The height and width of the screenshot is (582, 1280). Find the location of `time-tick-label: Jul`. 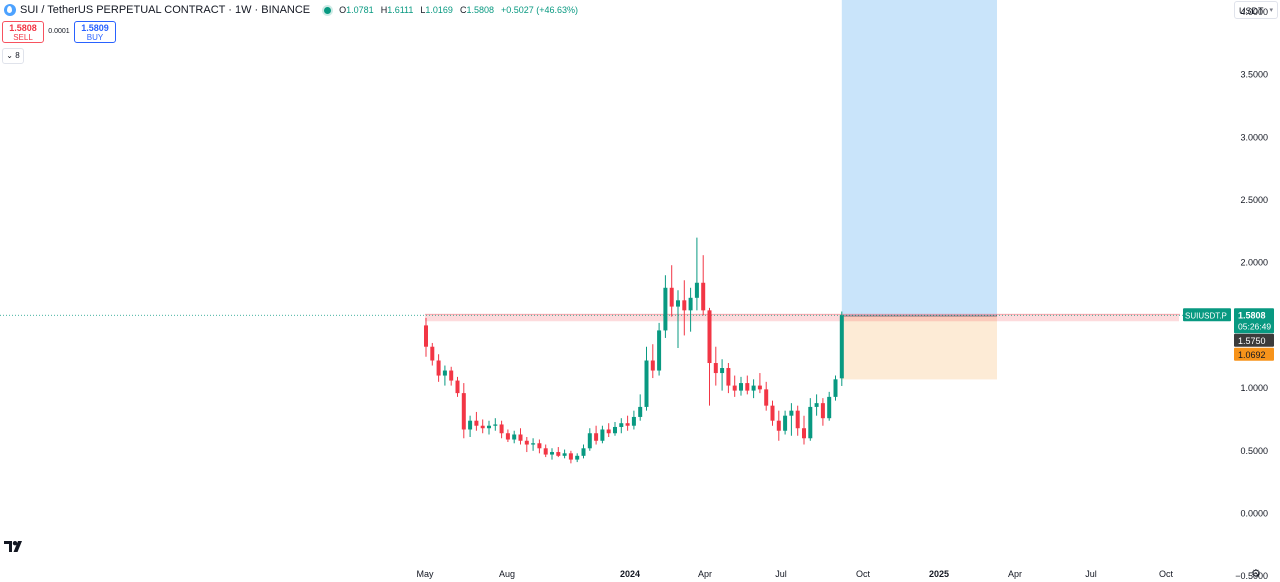

time-tick-label: Jul is located at coordinates (1091, 574).